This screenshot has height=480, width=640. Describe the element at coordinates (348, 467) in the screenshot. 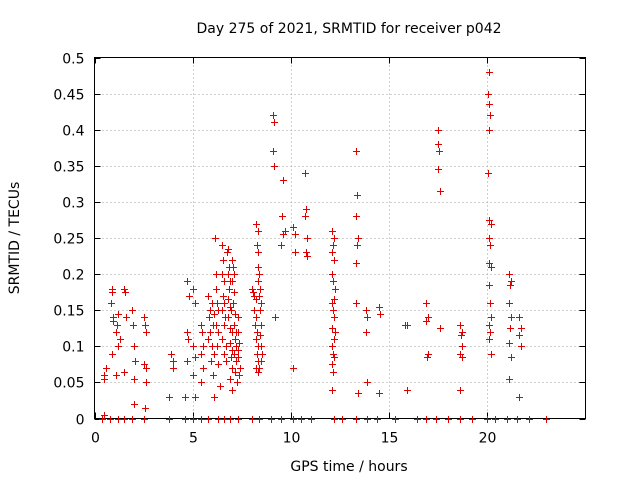

I see `x-axis-label: GPS time / hours` at that location.